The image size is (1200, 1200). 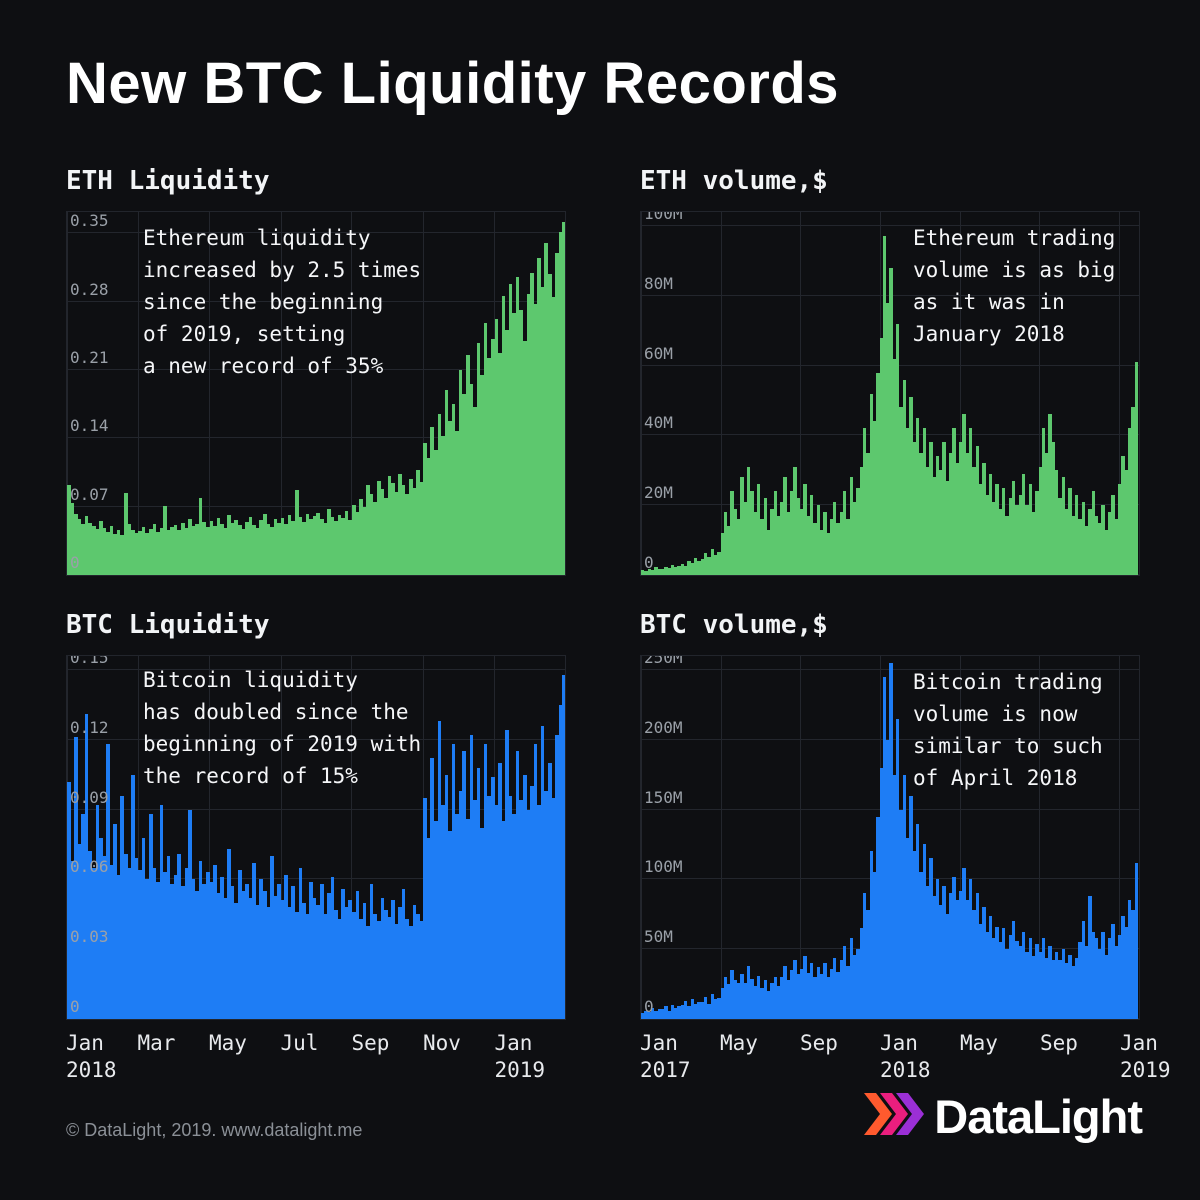 What do you see at coordinates (300, 1043) in the screenshot?
I see `x-axis-label: Jul` at bounding box center [300, 1043].